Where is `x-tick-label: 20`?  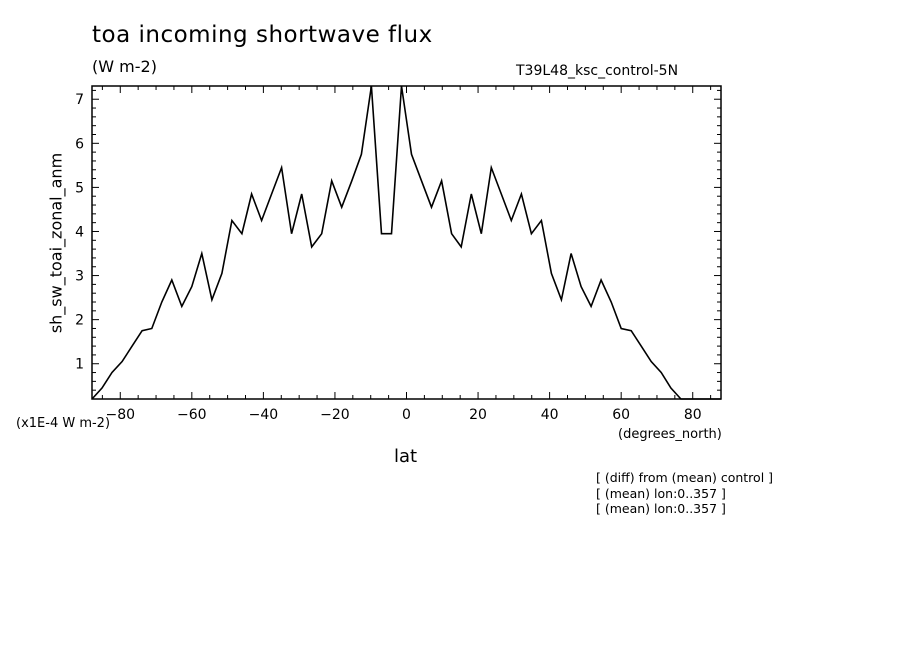 x-tick-label: 20 is located at coordinates (478, 415).